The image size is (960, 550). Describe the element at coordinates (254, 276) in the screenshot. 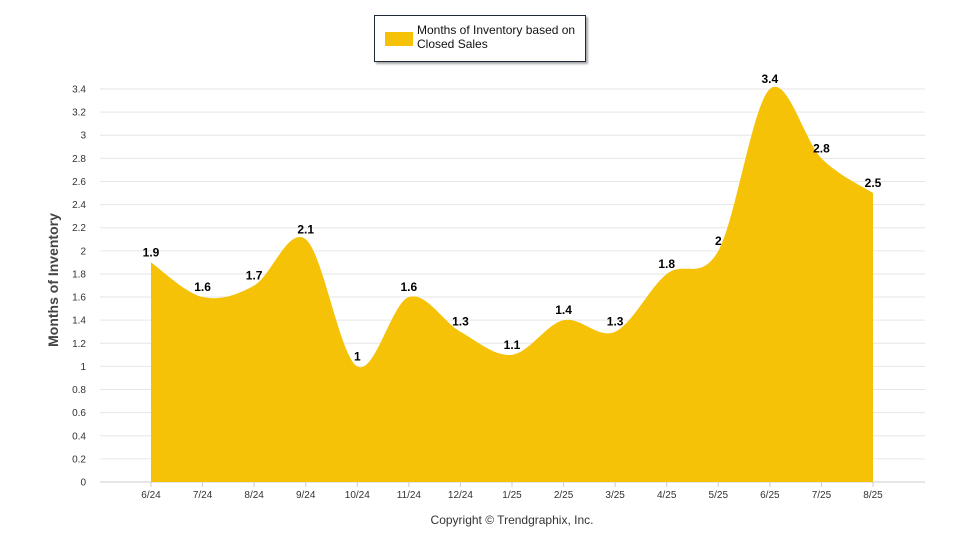

I see `data-label: 1.7` at that location.